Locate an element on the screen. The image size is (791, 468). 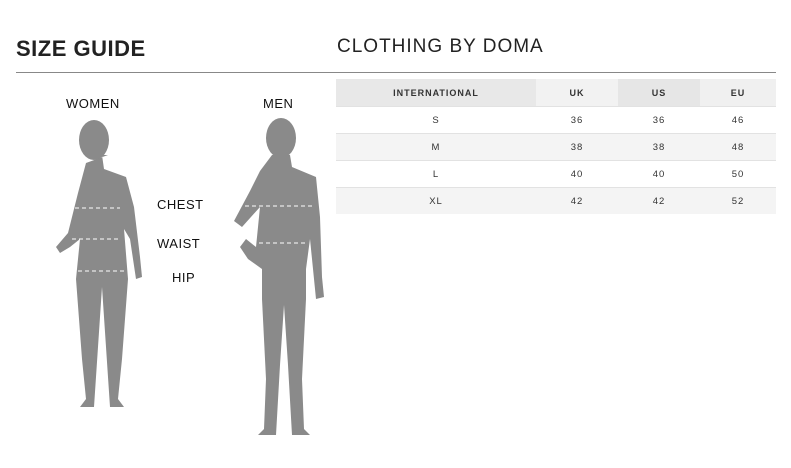
table-row: XL 42 42 52 is located at coordinates (556, 200).